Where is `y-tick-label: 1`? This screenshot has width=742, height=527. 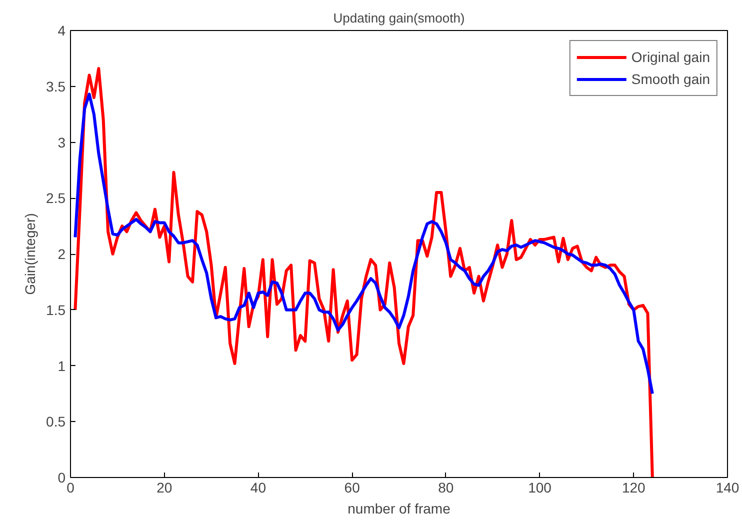
y-tick-label: 1 is located at coordinates (62, 366).